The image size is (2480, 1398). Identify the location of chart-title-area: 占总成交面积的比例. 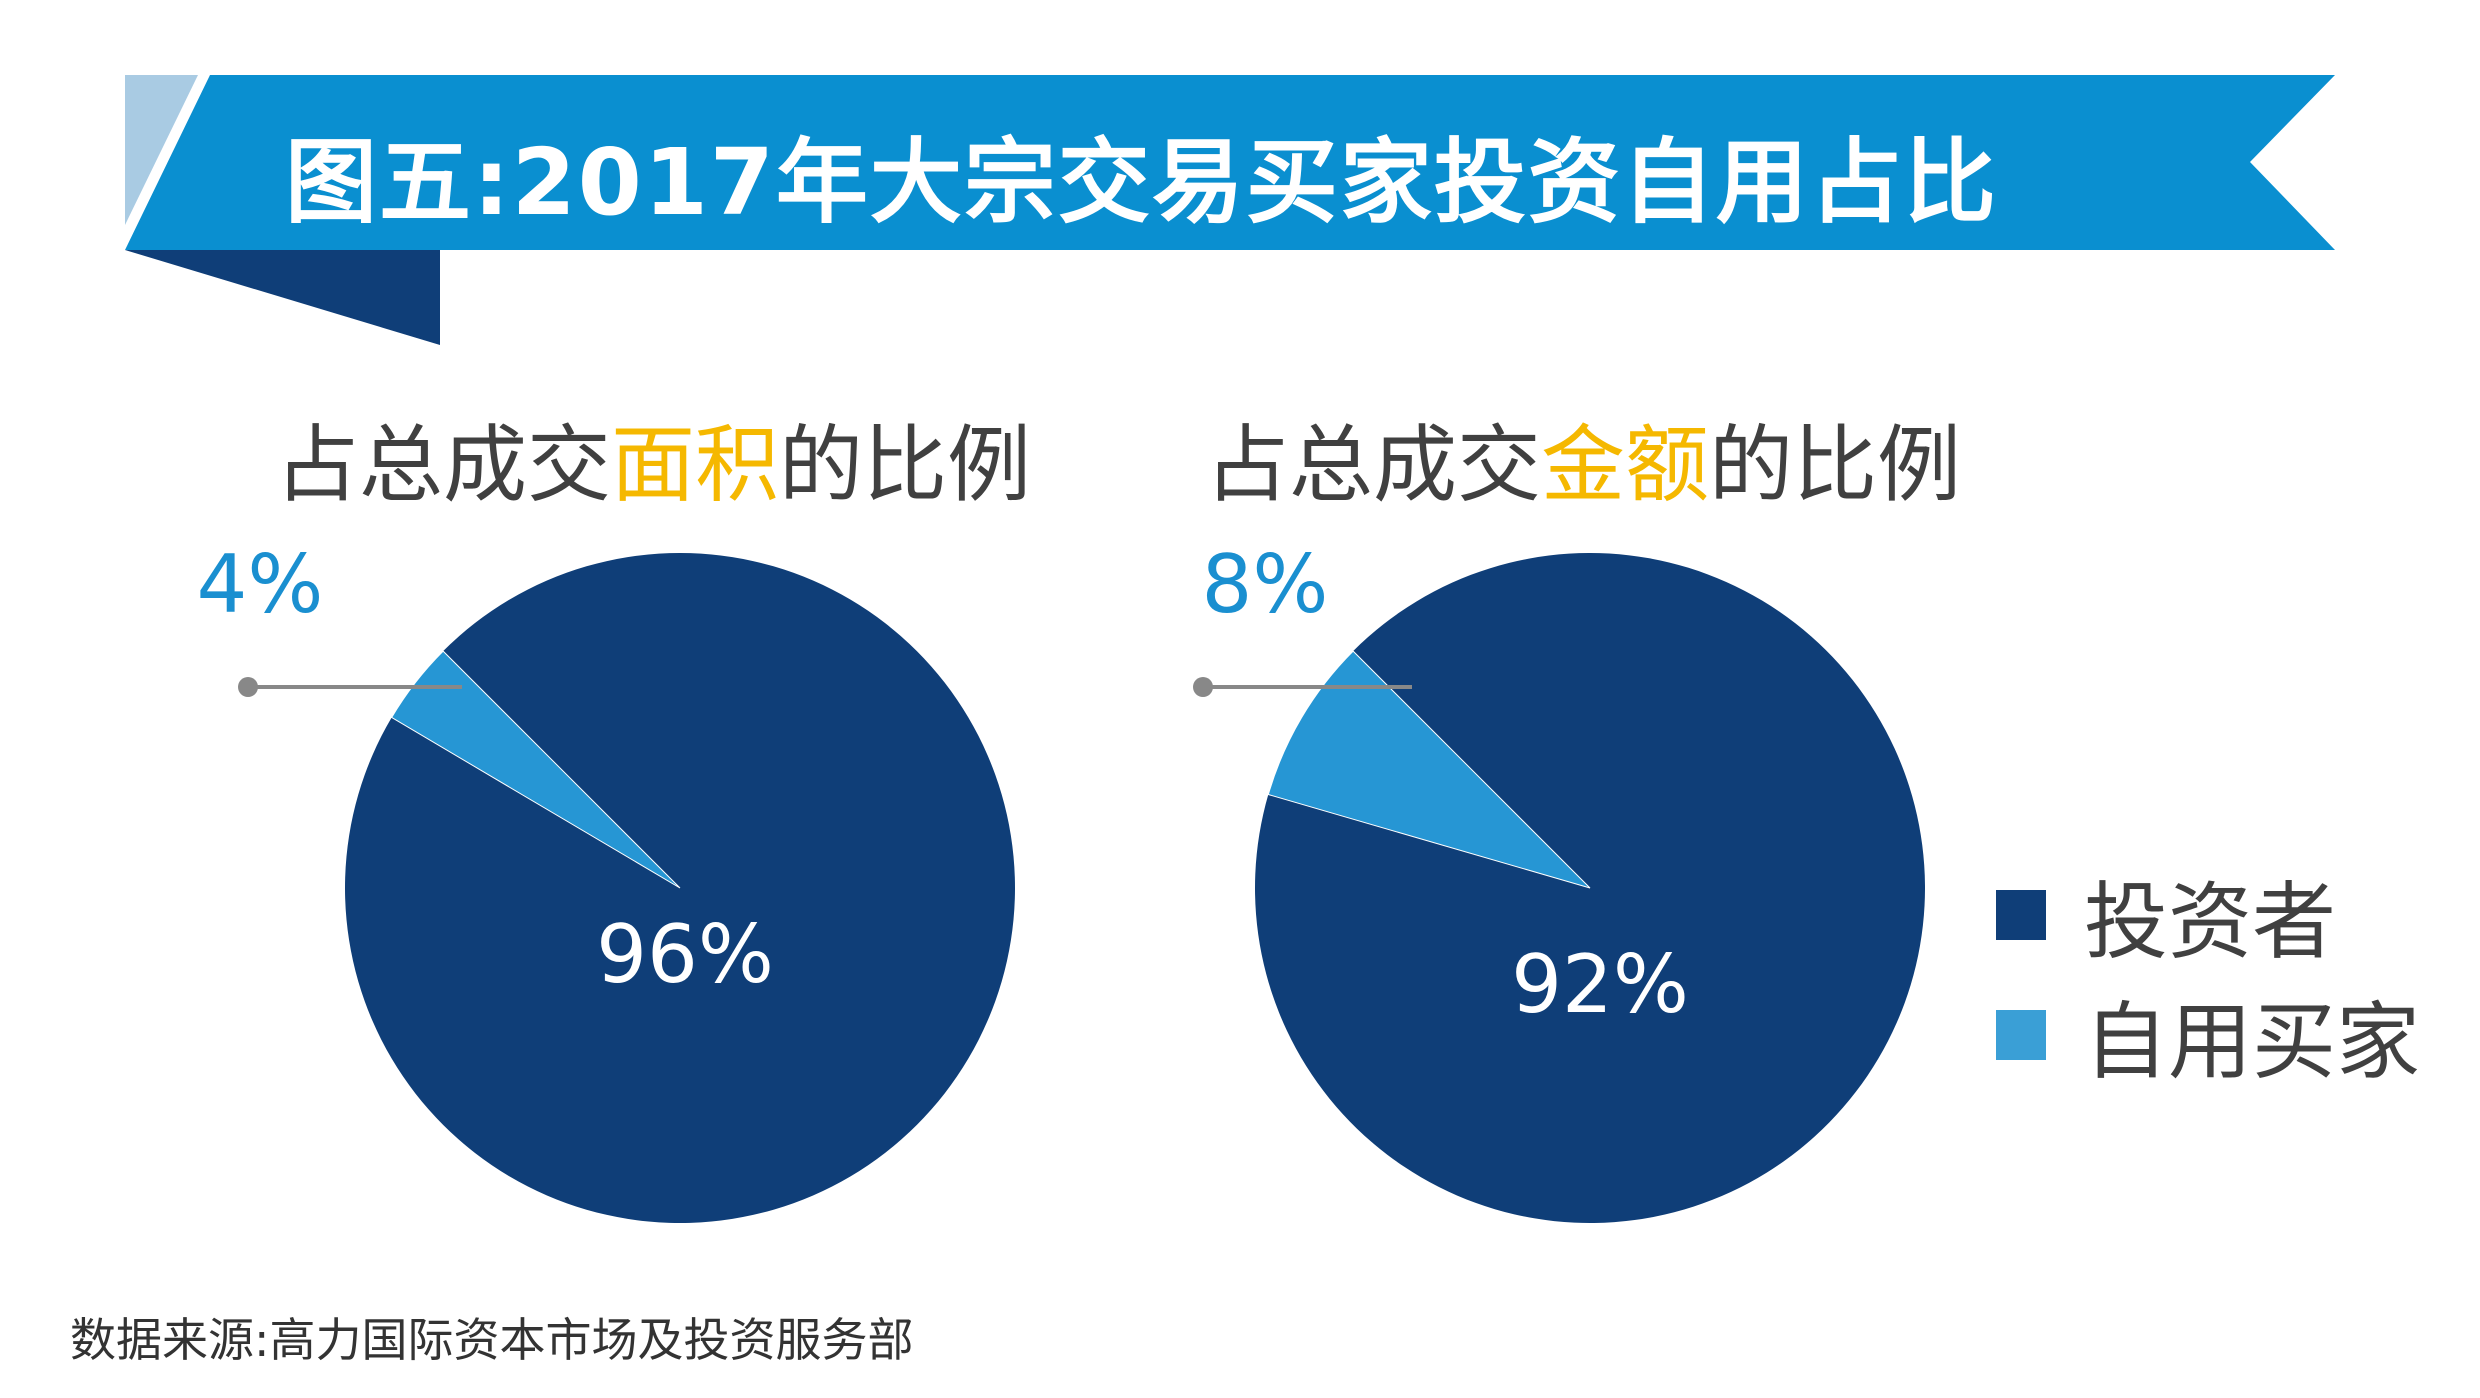
(653, 458).